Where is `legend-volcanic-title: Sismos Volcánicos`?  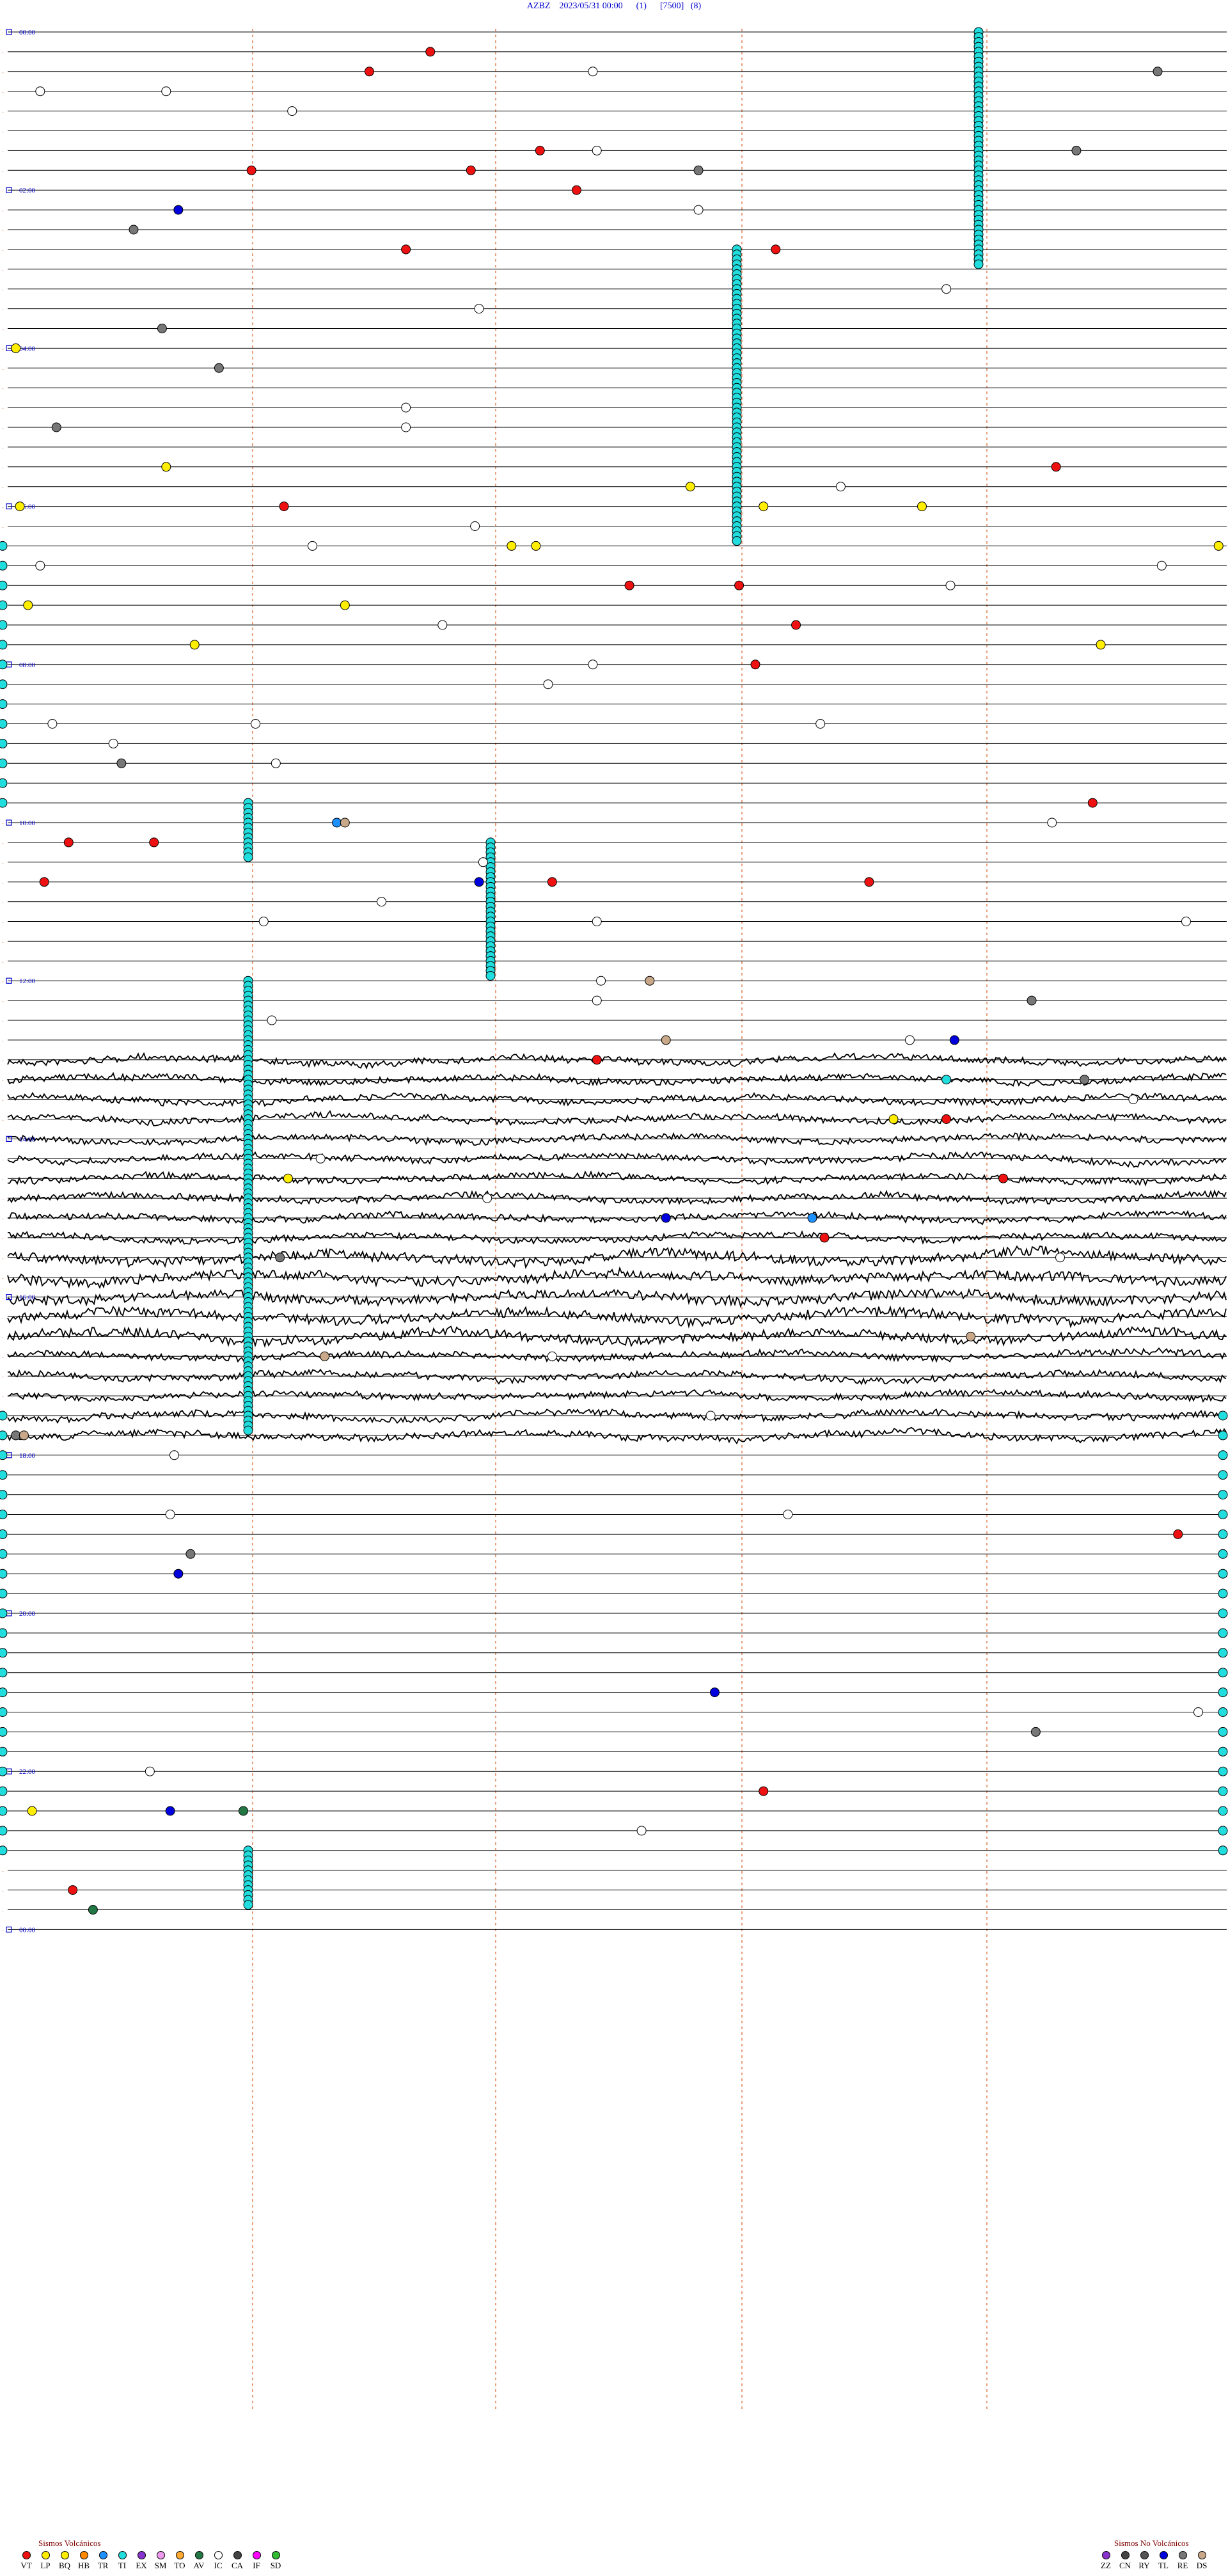
legend-volcanic-title: Sismos Volcánicos is located at coordinates (69, 2543).